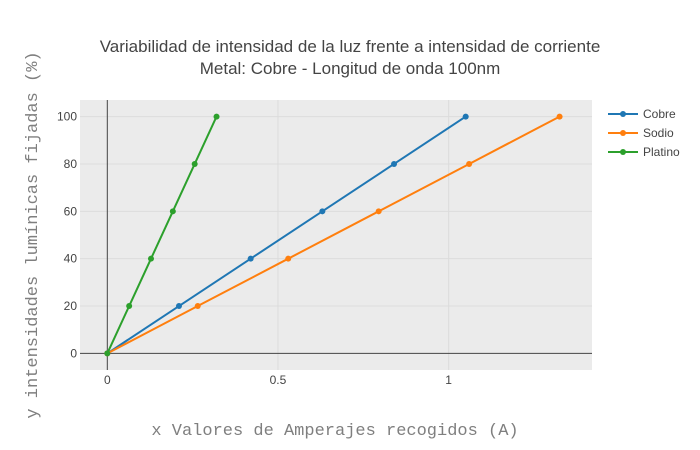  What do you see at coordinates (71, 211) in the screenshot?
I see `y-tick-label: 60` at bounding box center [71, 211].